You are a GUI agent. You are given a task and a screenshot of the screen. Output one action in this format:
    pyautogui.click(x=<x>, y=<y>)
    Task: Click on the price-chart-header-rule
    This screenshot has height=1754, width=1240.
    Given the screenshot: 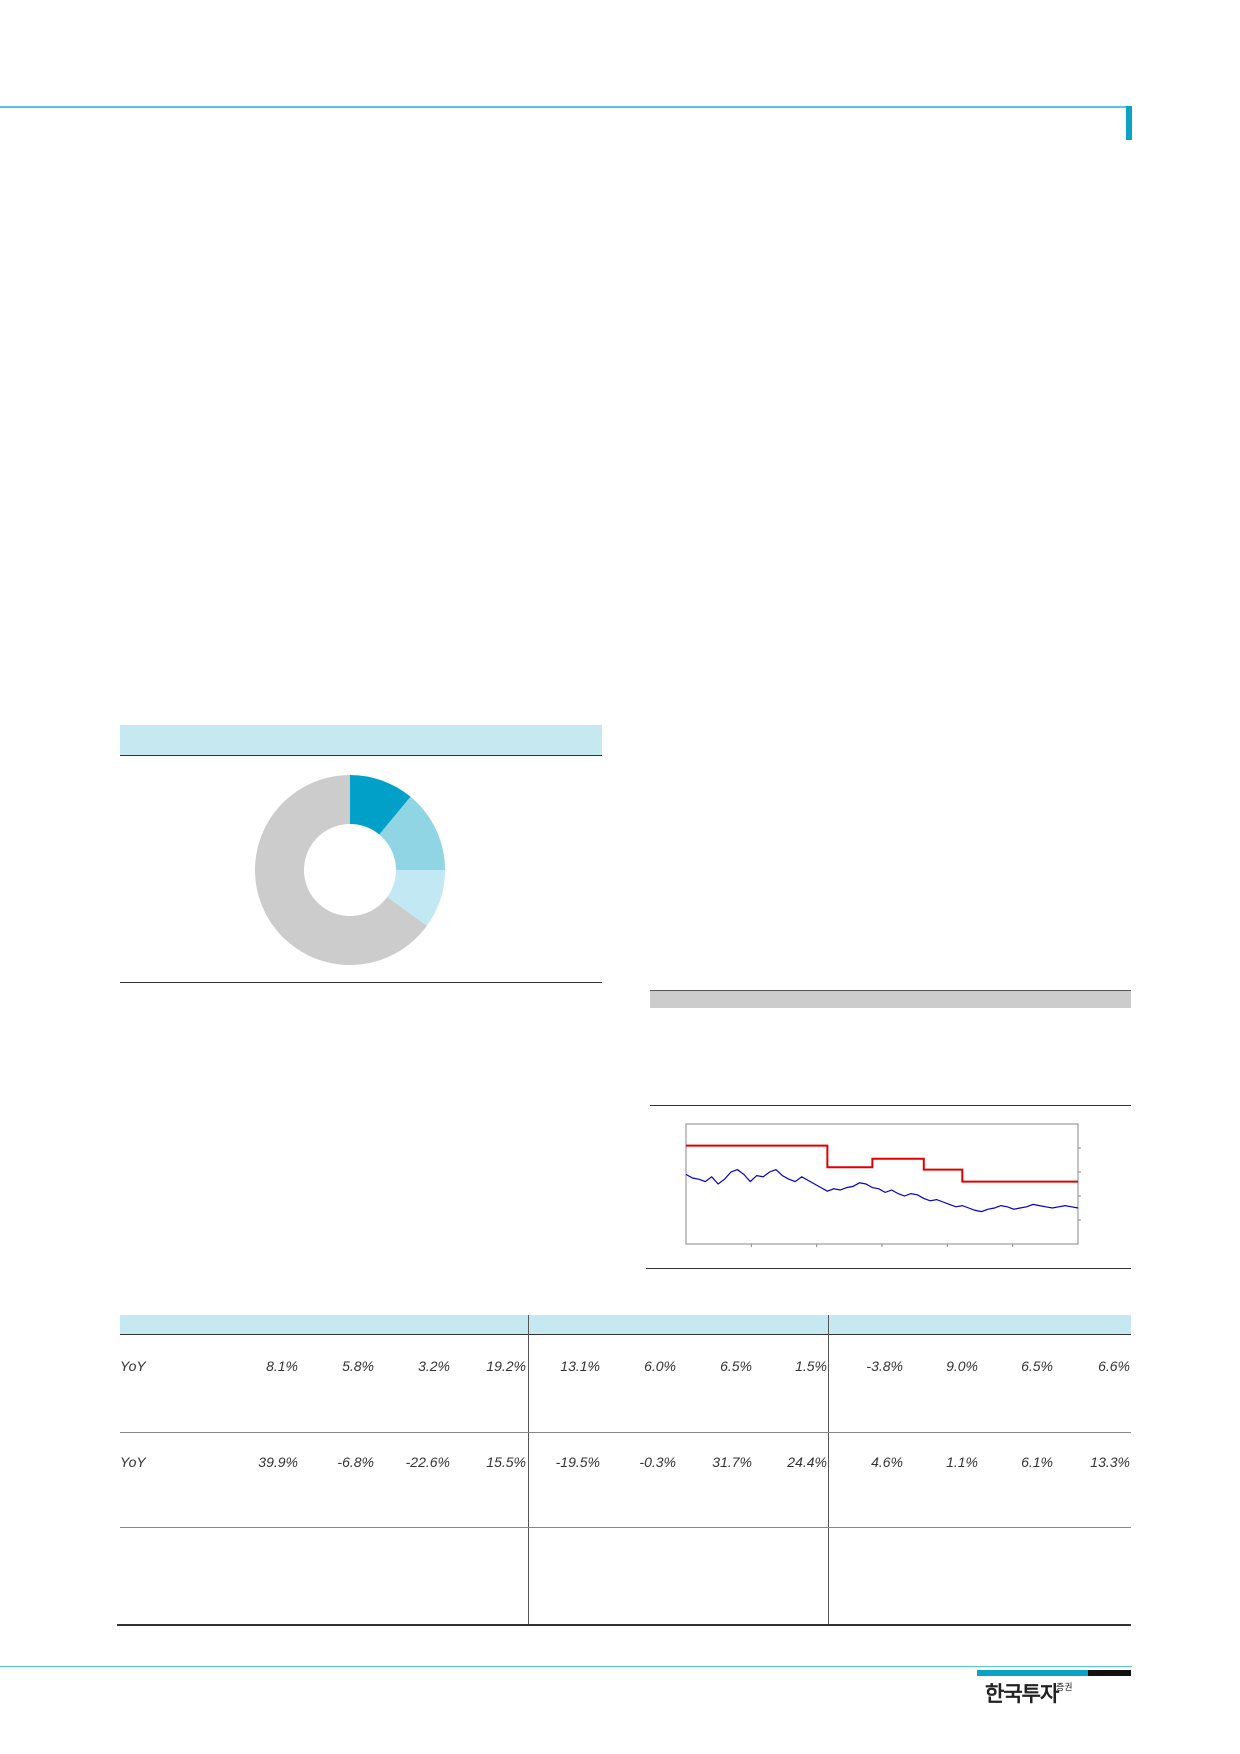 What is the action you would take?
    pyautogui.click(x=890, y=990)
    